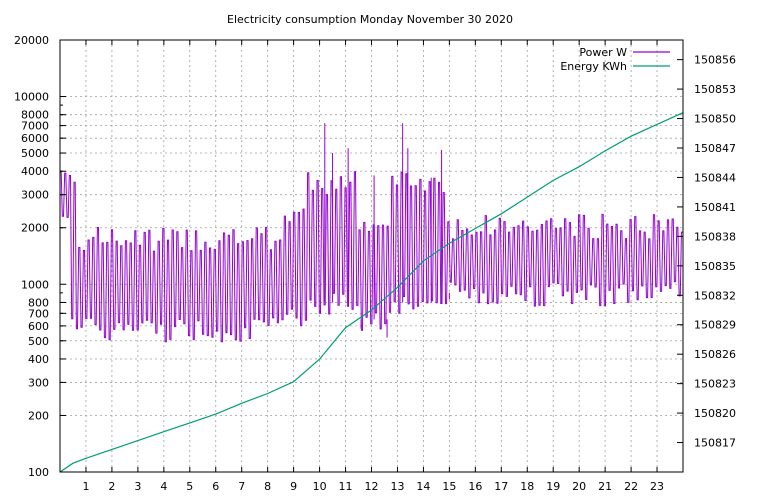 The height and width of the screenshot is (500, 768). What do you see at coordinates (605, 486) in the screenshot?
I see `x-tick-label: 21` at bounding box center [605, 486].